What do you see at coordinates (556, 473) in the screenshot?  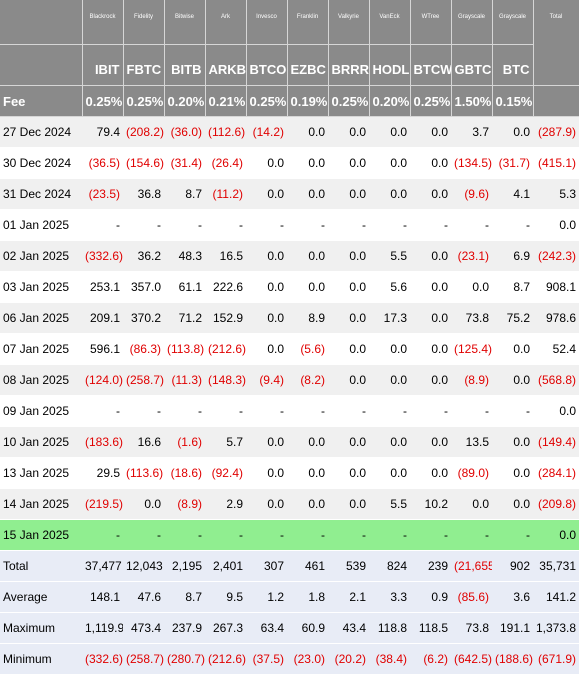 I see `row-total-cell: (284.1)` at bounding box center [556, 473].